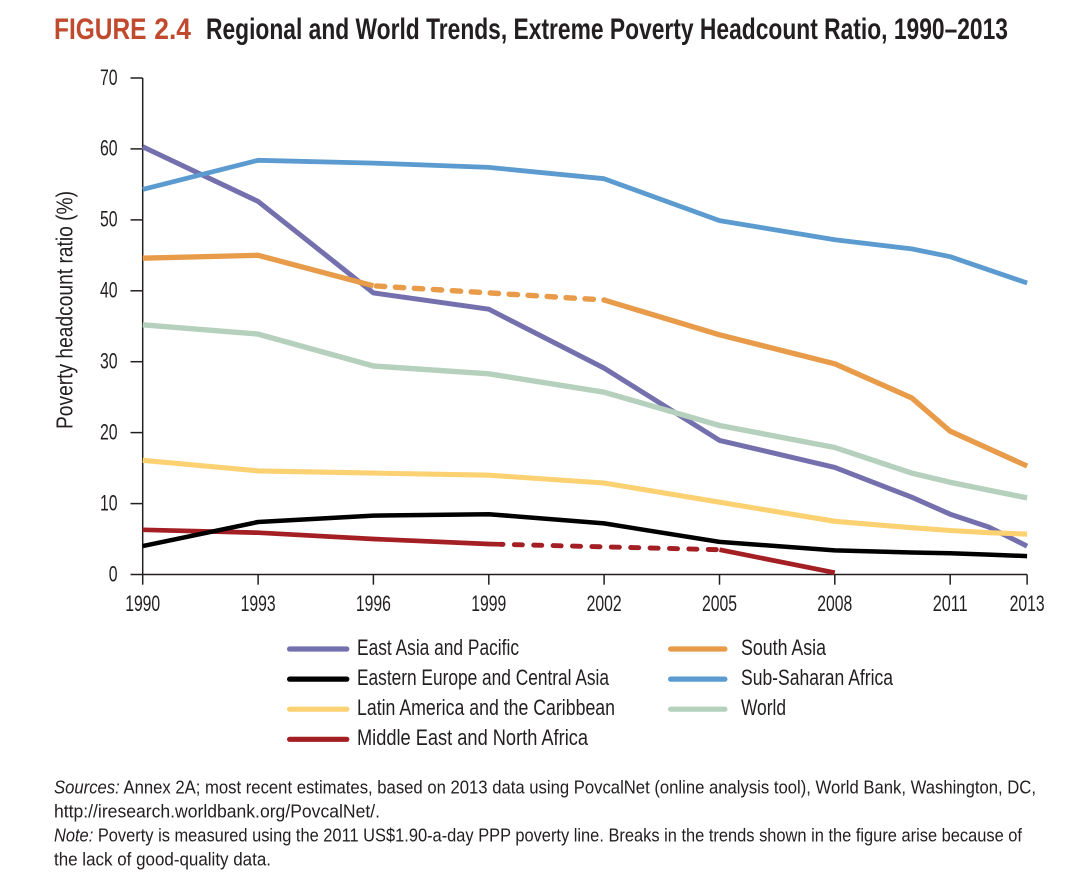  I want to click on svg-text: East Asia and Pacific, so click(438, 647).